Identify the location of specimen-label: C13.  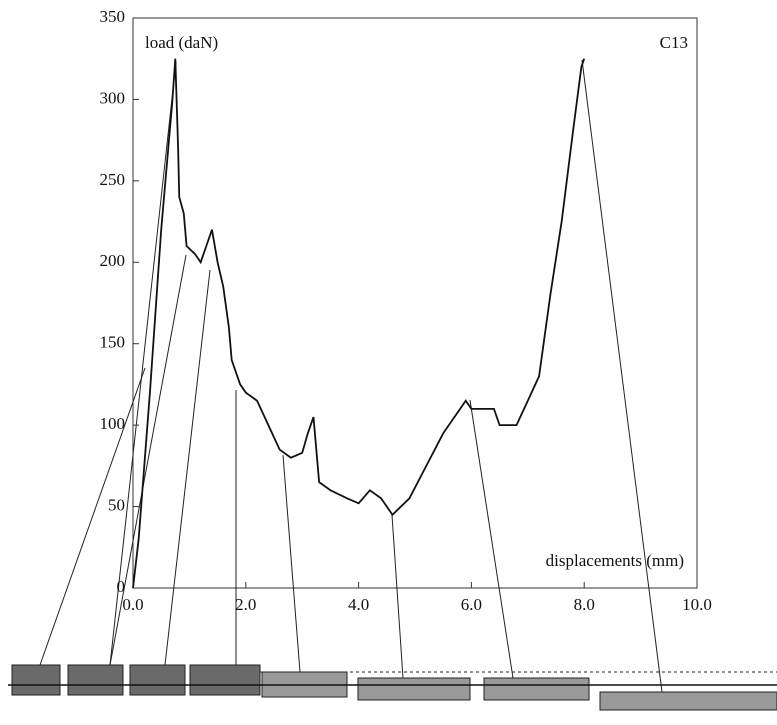
(674, 42).